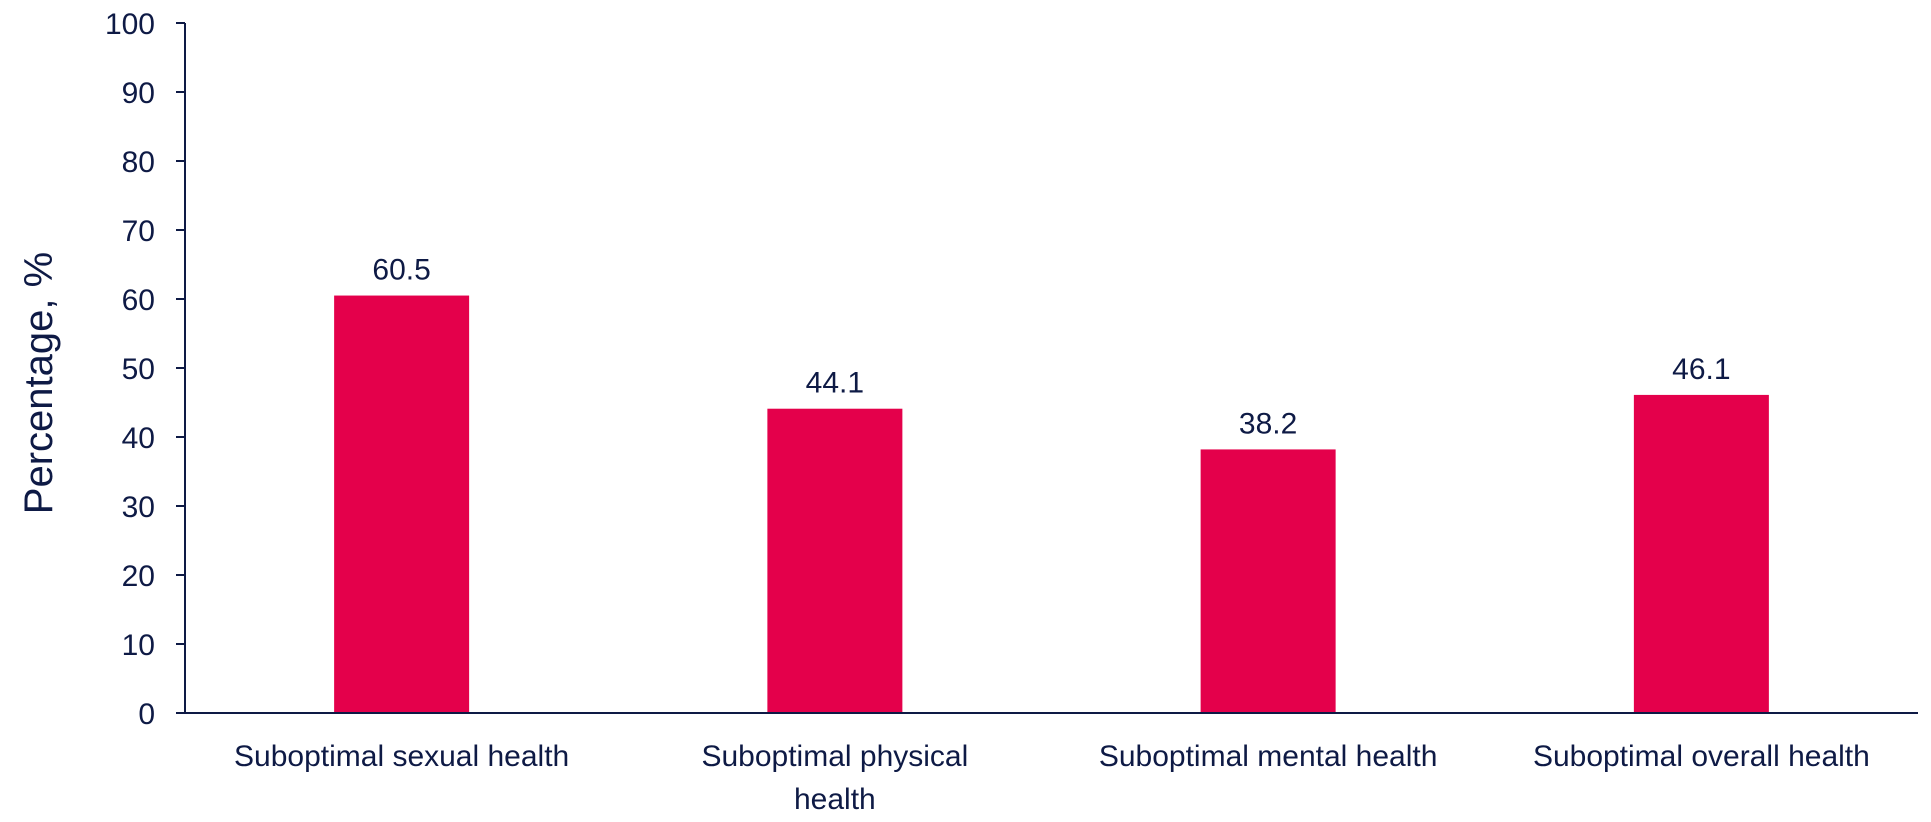  I want to click on data-label: 46.1, so click(1701, 369).